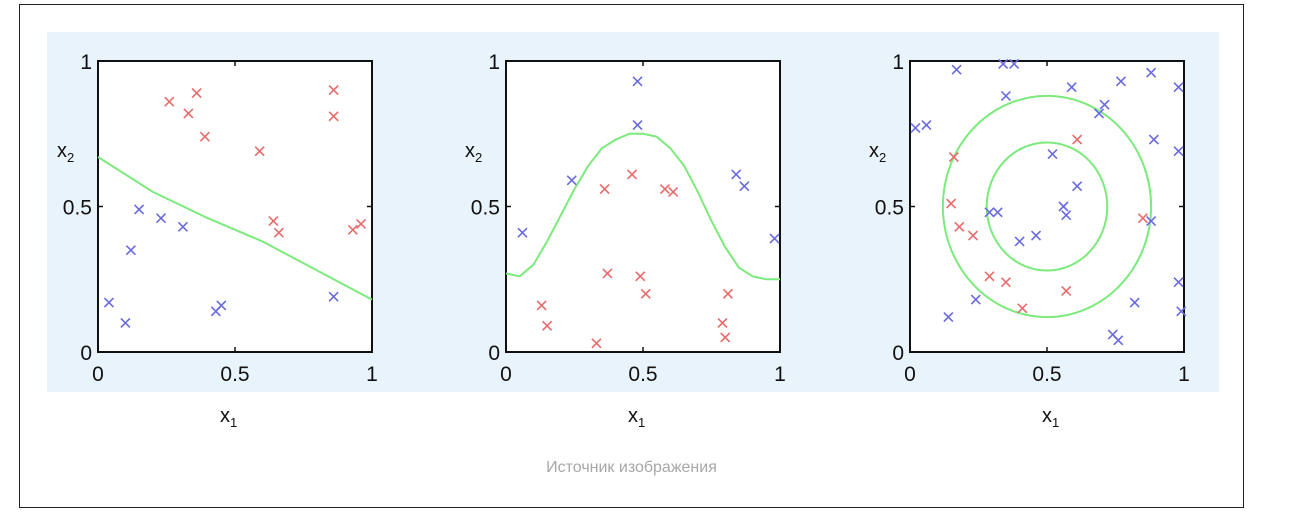  Describe the element at coordinates (631, 467) in the screenshot. I see `image-source-caption: Источник изображения` at that location.